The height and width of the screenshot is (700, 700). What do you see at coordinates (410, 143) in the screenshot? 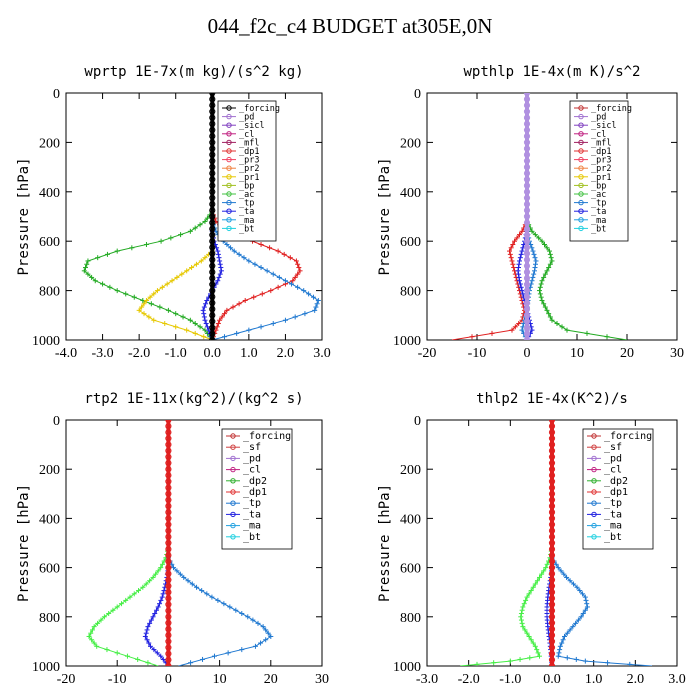
I see `y-tick-label: 200` at bounding box center [410, 143].